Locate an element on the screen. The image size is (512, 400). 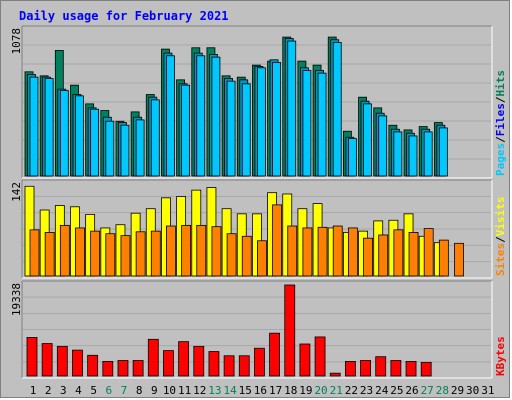
day-label: 3 is located at coordinates (63, 390).